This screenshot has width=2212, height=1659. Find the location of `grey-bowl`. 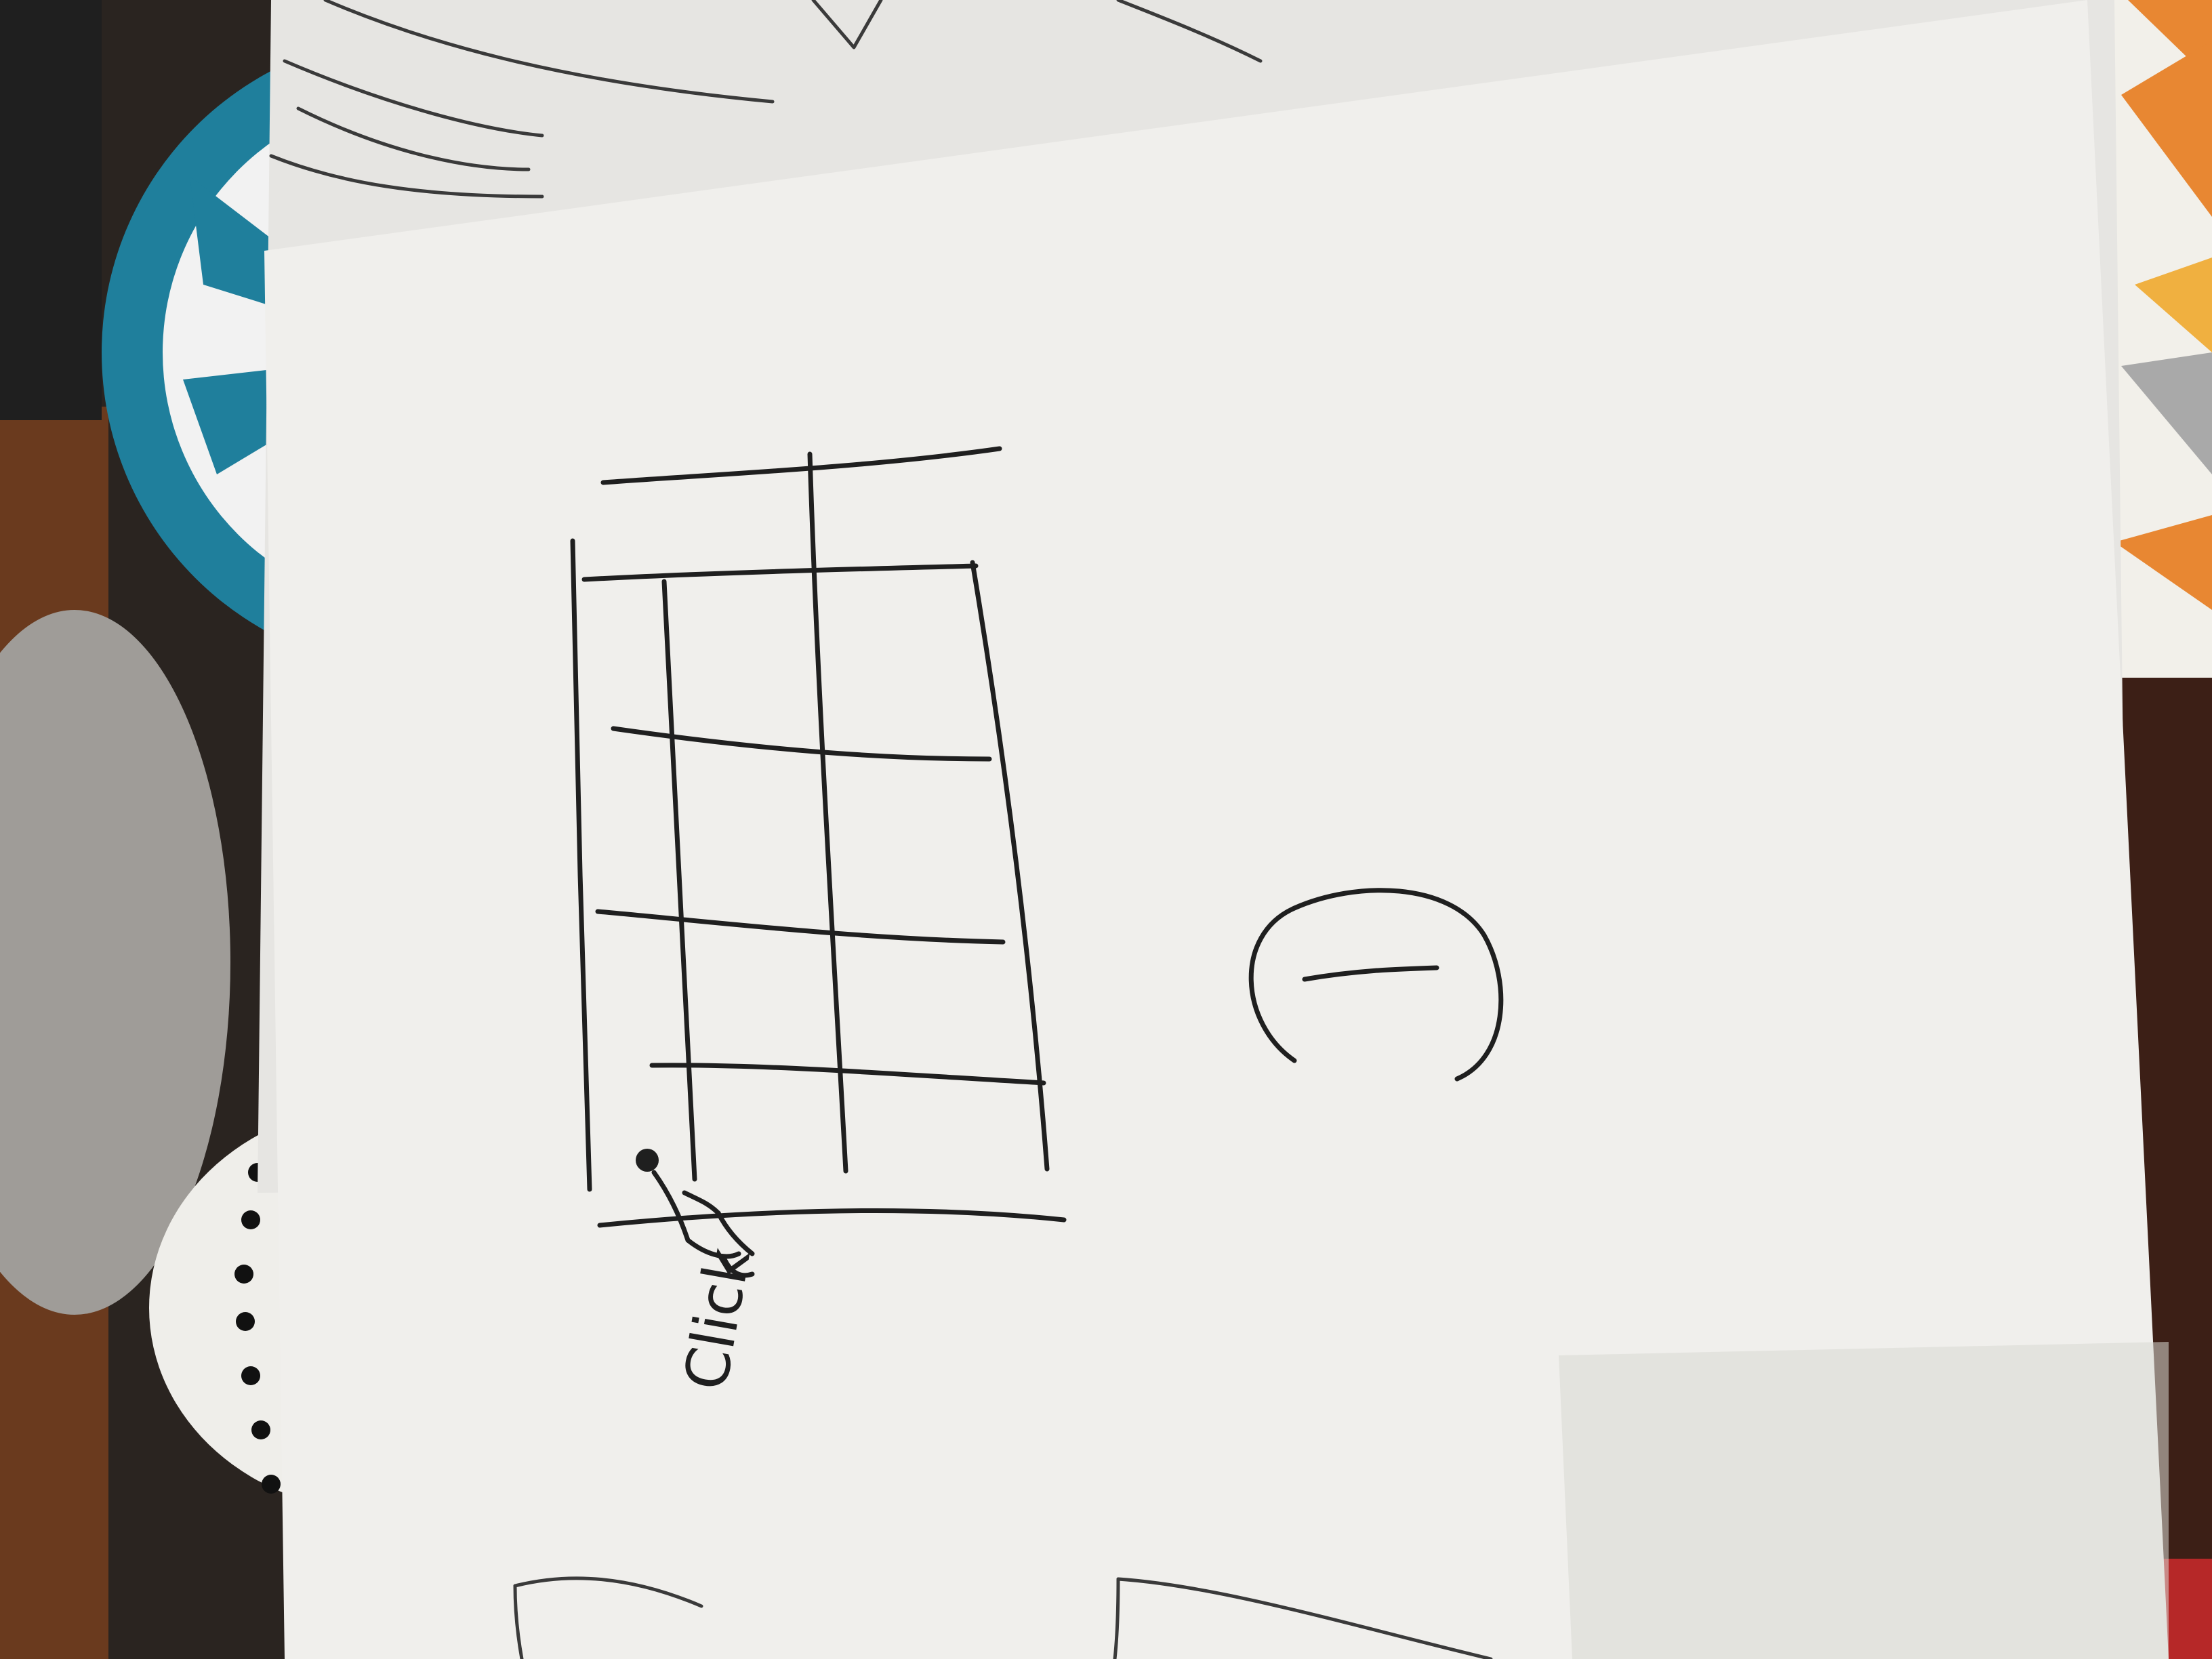

grey-bowl is located at coordinates (115, 962).